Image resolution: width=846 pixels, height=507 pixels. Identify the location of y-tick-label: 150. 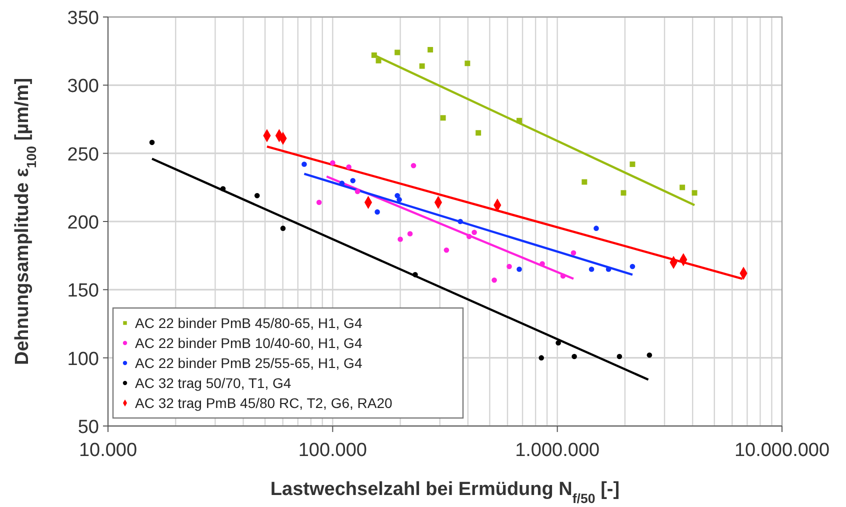
(83, 291).